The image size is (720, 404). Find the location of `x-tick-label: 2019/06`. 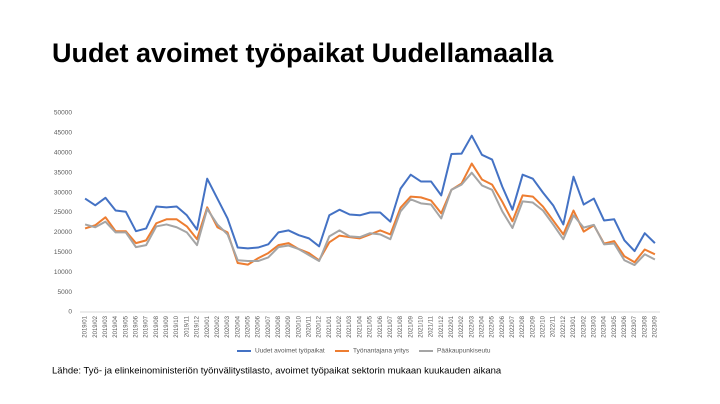

x-tick-label: 2019/06 is located at coordinates (137, 326).